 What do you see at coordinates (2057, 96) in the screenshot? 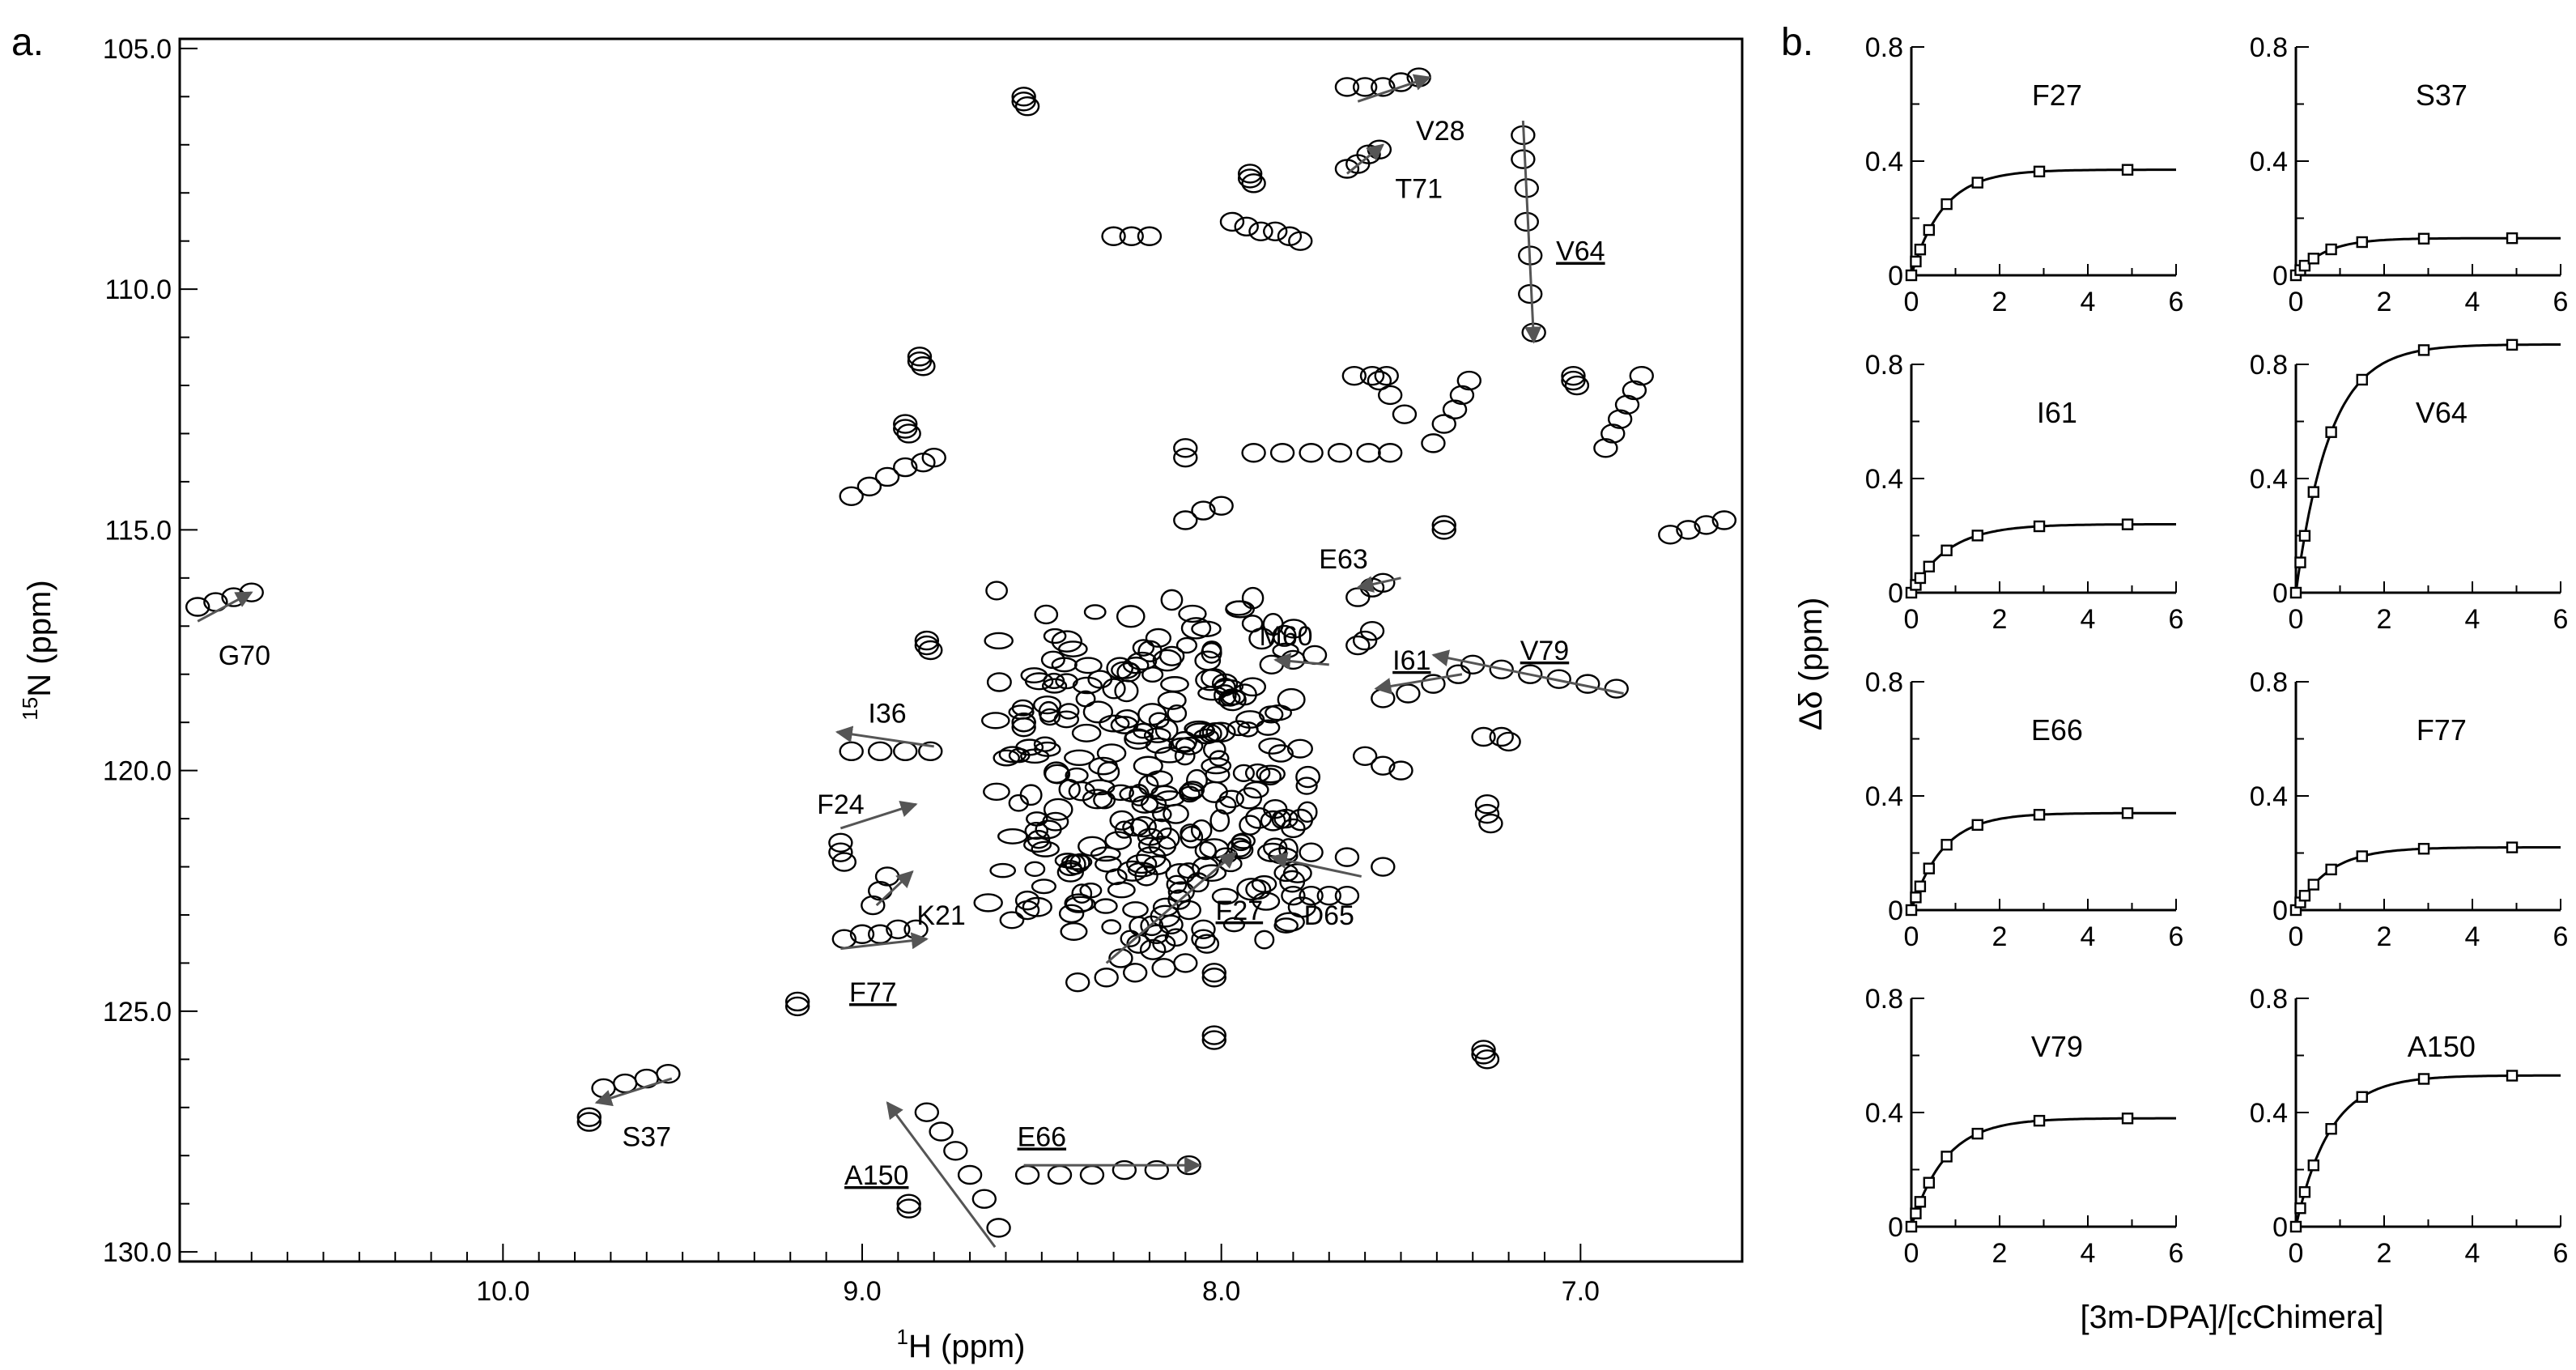
I see `panel-title-f27: F27` at bounding box center [2057, 96].